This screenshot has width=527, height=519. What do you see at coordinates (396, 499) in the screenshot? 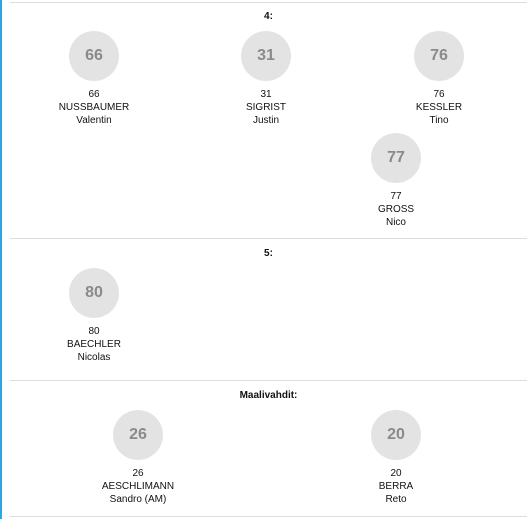
I see `player-first-name: Reto` at bounding box center [396, 499].